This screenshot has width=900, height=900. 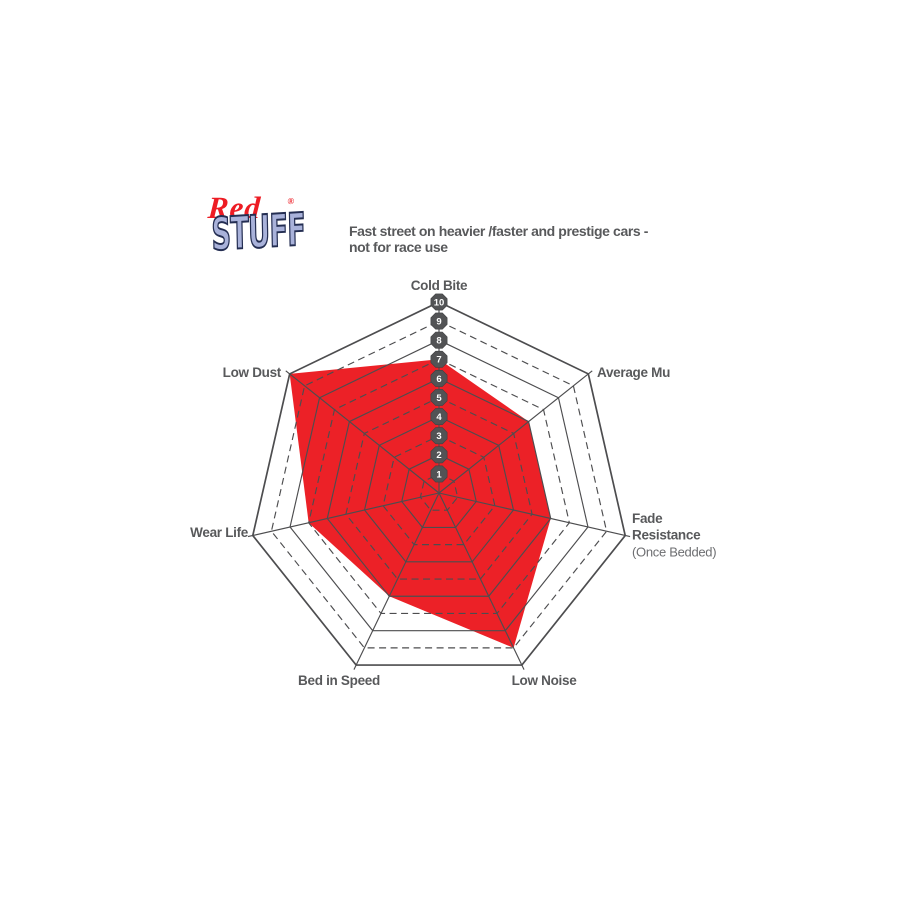 I want to click on scale-badge-number: 5, so click(x=439, y=398).